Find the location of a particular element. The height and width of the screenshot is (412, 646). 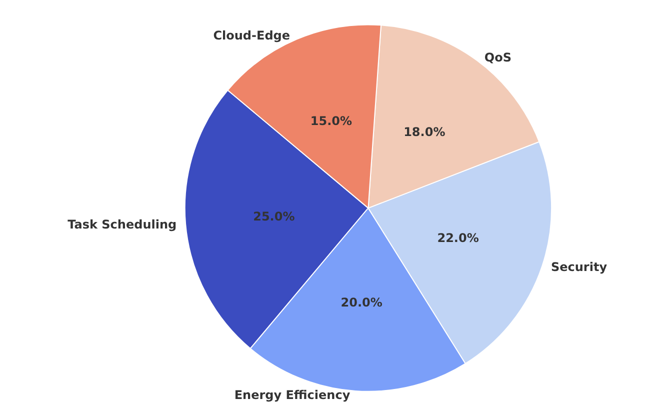

slice-label: QoS is located at coordinates (498, 57).